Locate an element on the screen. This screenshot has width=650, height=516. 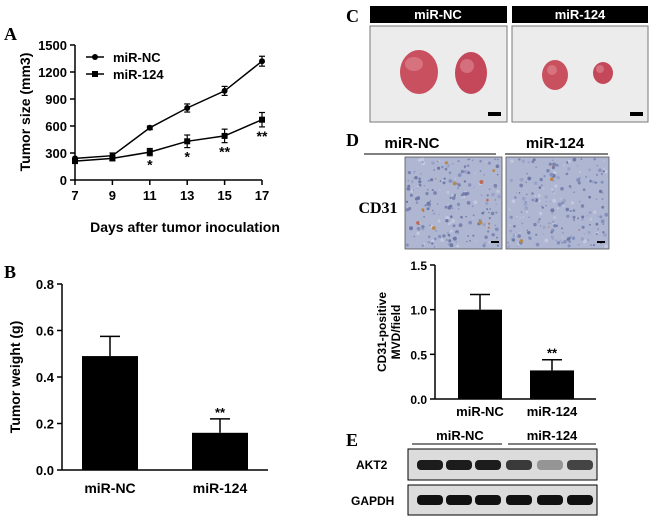
panel-d-micrograph-mir-nc is located at coordinates (453, 203).